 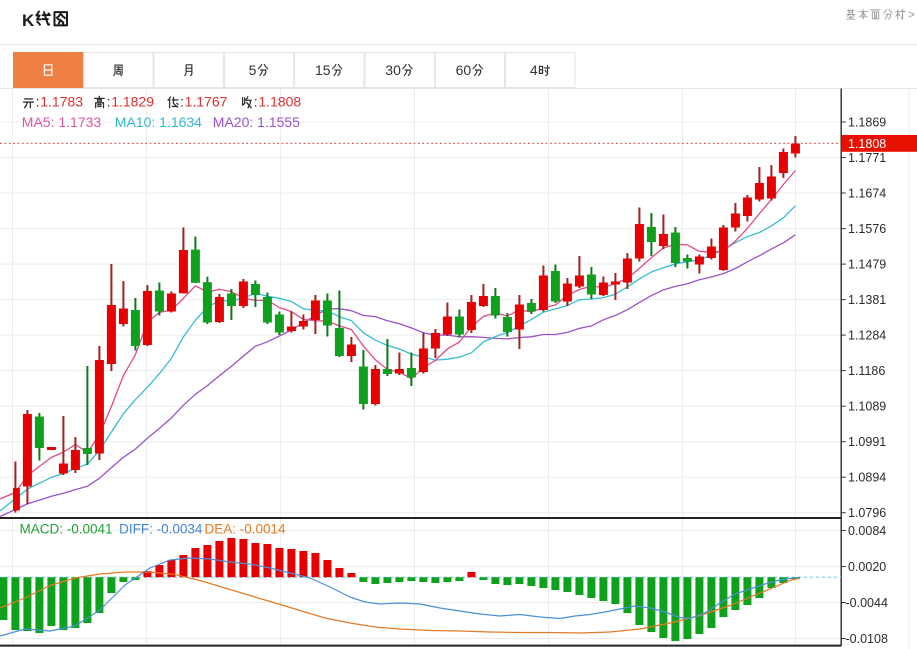 I want to click on svg-text: 1.1771, so click(x=867, y=158).